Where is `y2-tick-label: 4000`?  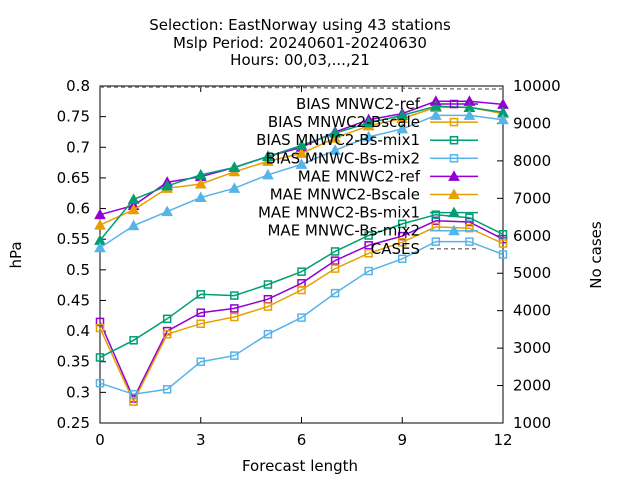
y2-tick-label: 4000 is located at coordinates (532, 311).